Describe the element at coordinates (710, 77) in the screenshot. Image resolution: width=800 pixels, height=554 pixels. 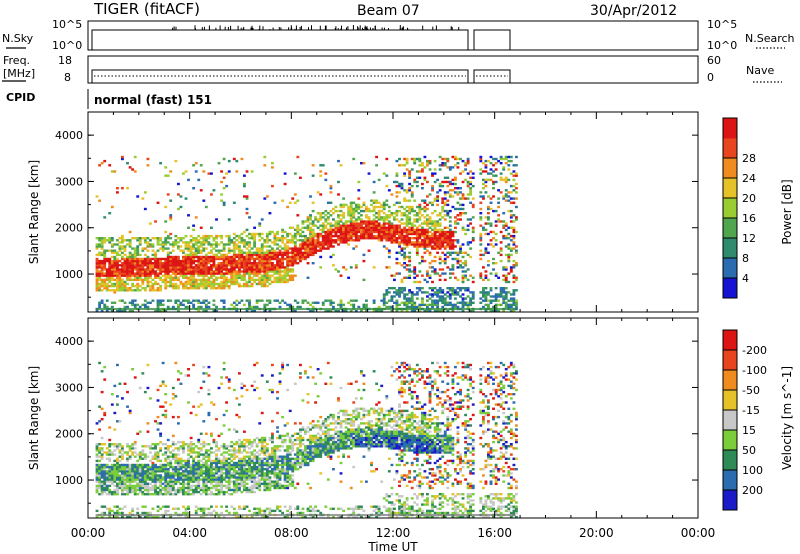
I see `nave-tick-bottom: 0` at that location.